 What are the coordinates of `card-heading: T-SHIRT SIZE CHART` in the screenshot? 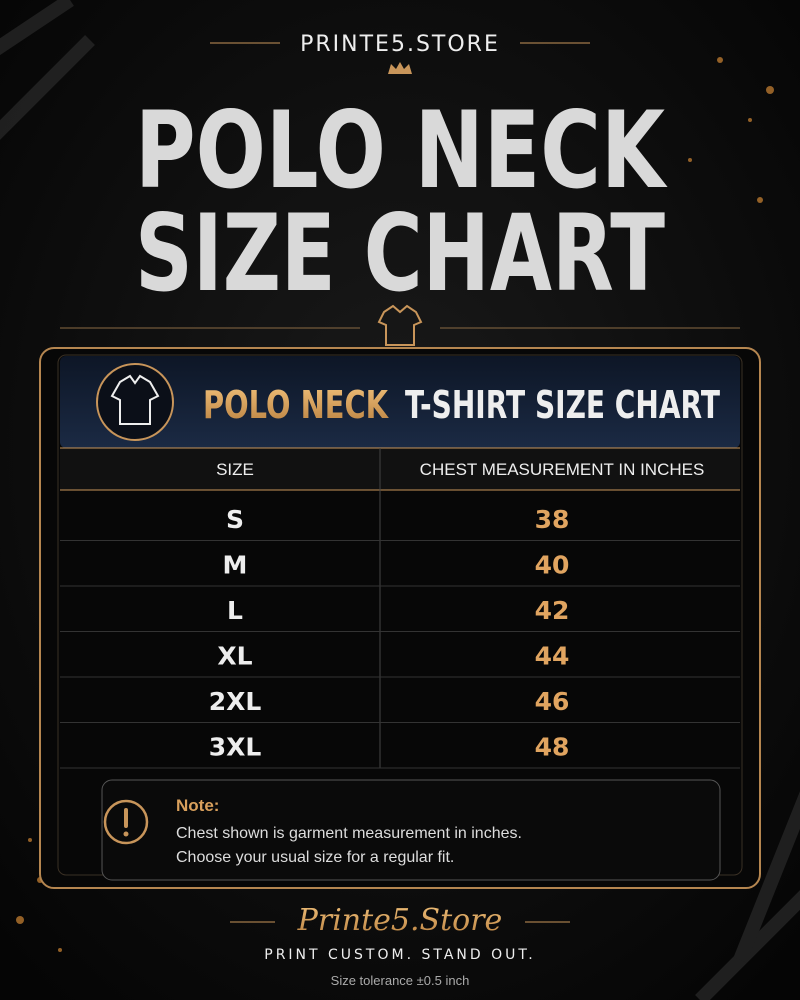 It's located at (562, 405).